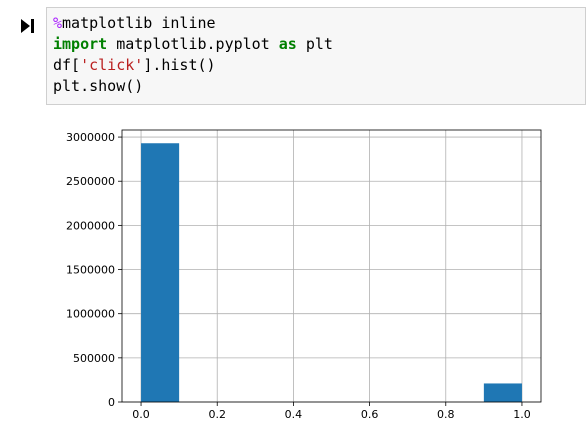 Image resolution: width=588 pixels, height=443 pixels. What do you see at coordinates (94, 358) in the screenshot?
I see `y-tick-label: 500000` at bounding box center [94, 358].